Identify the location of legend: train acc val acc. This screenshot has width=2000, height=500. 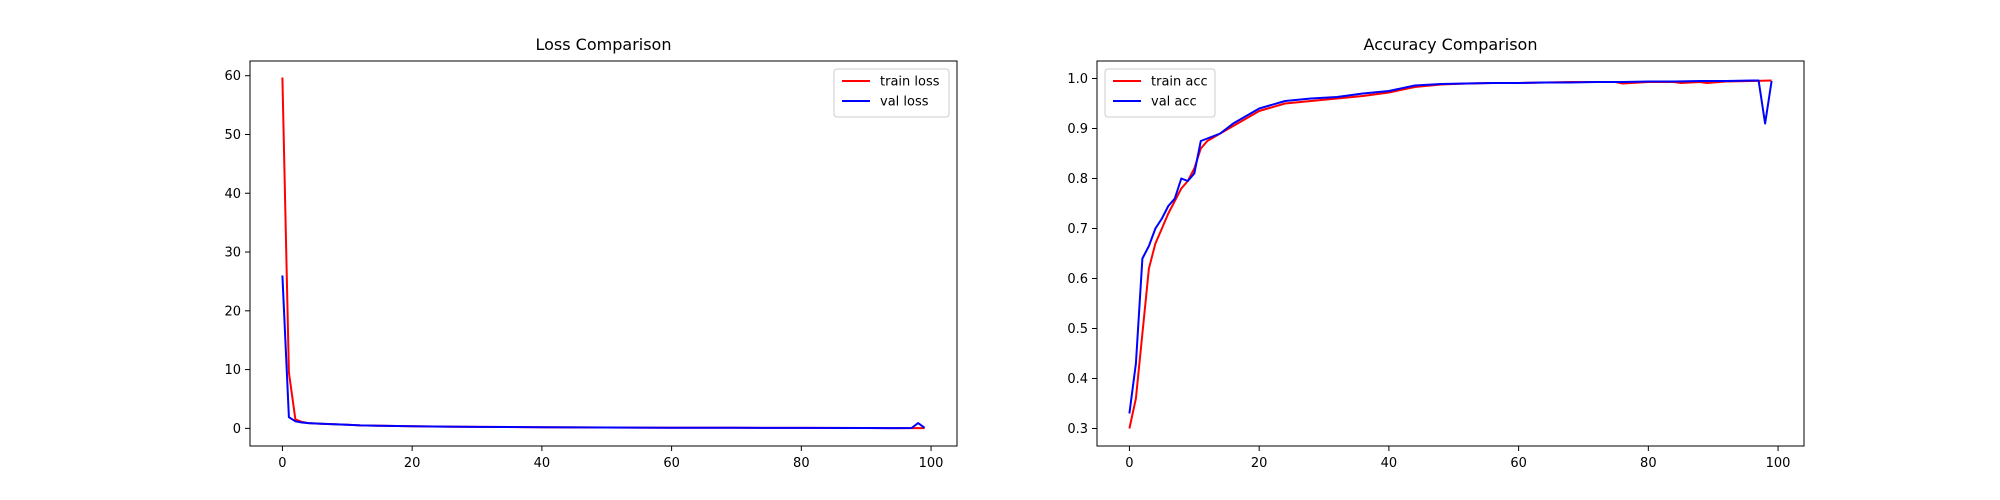
(1160, 93).